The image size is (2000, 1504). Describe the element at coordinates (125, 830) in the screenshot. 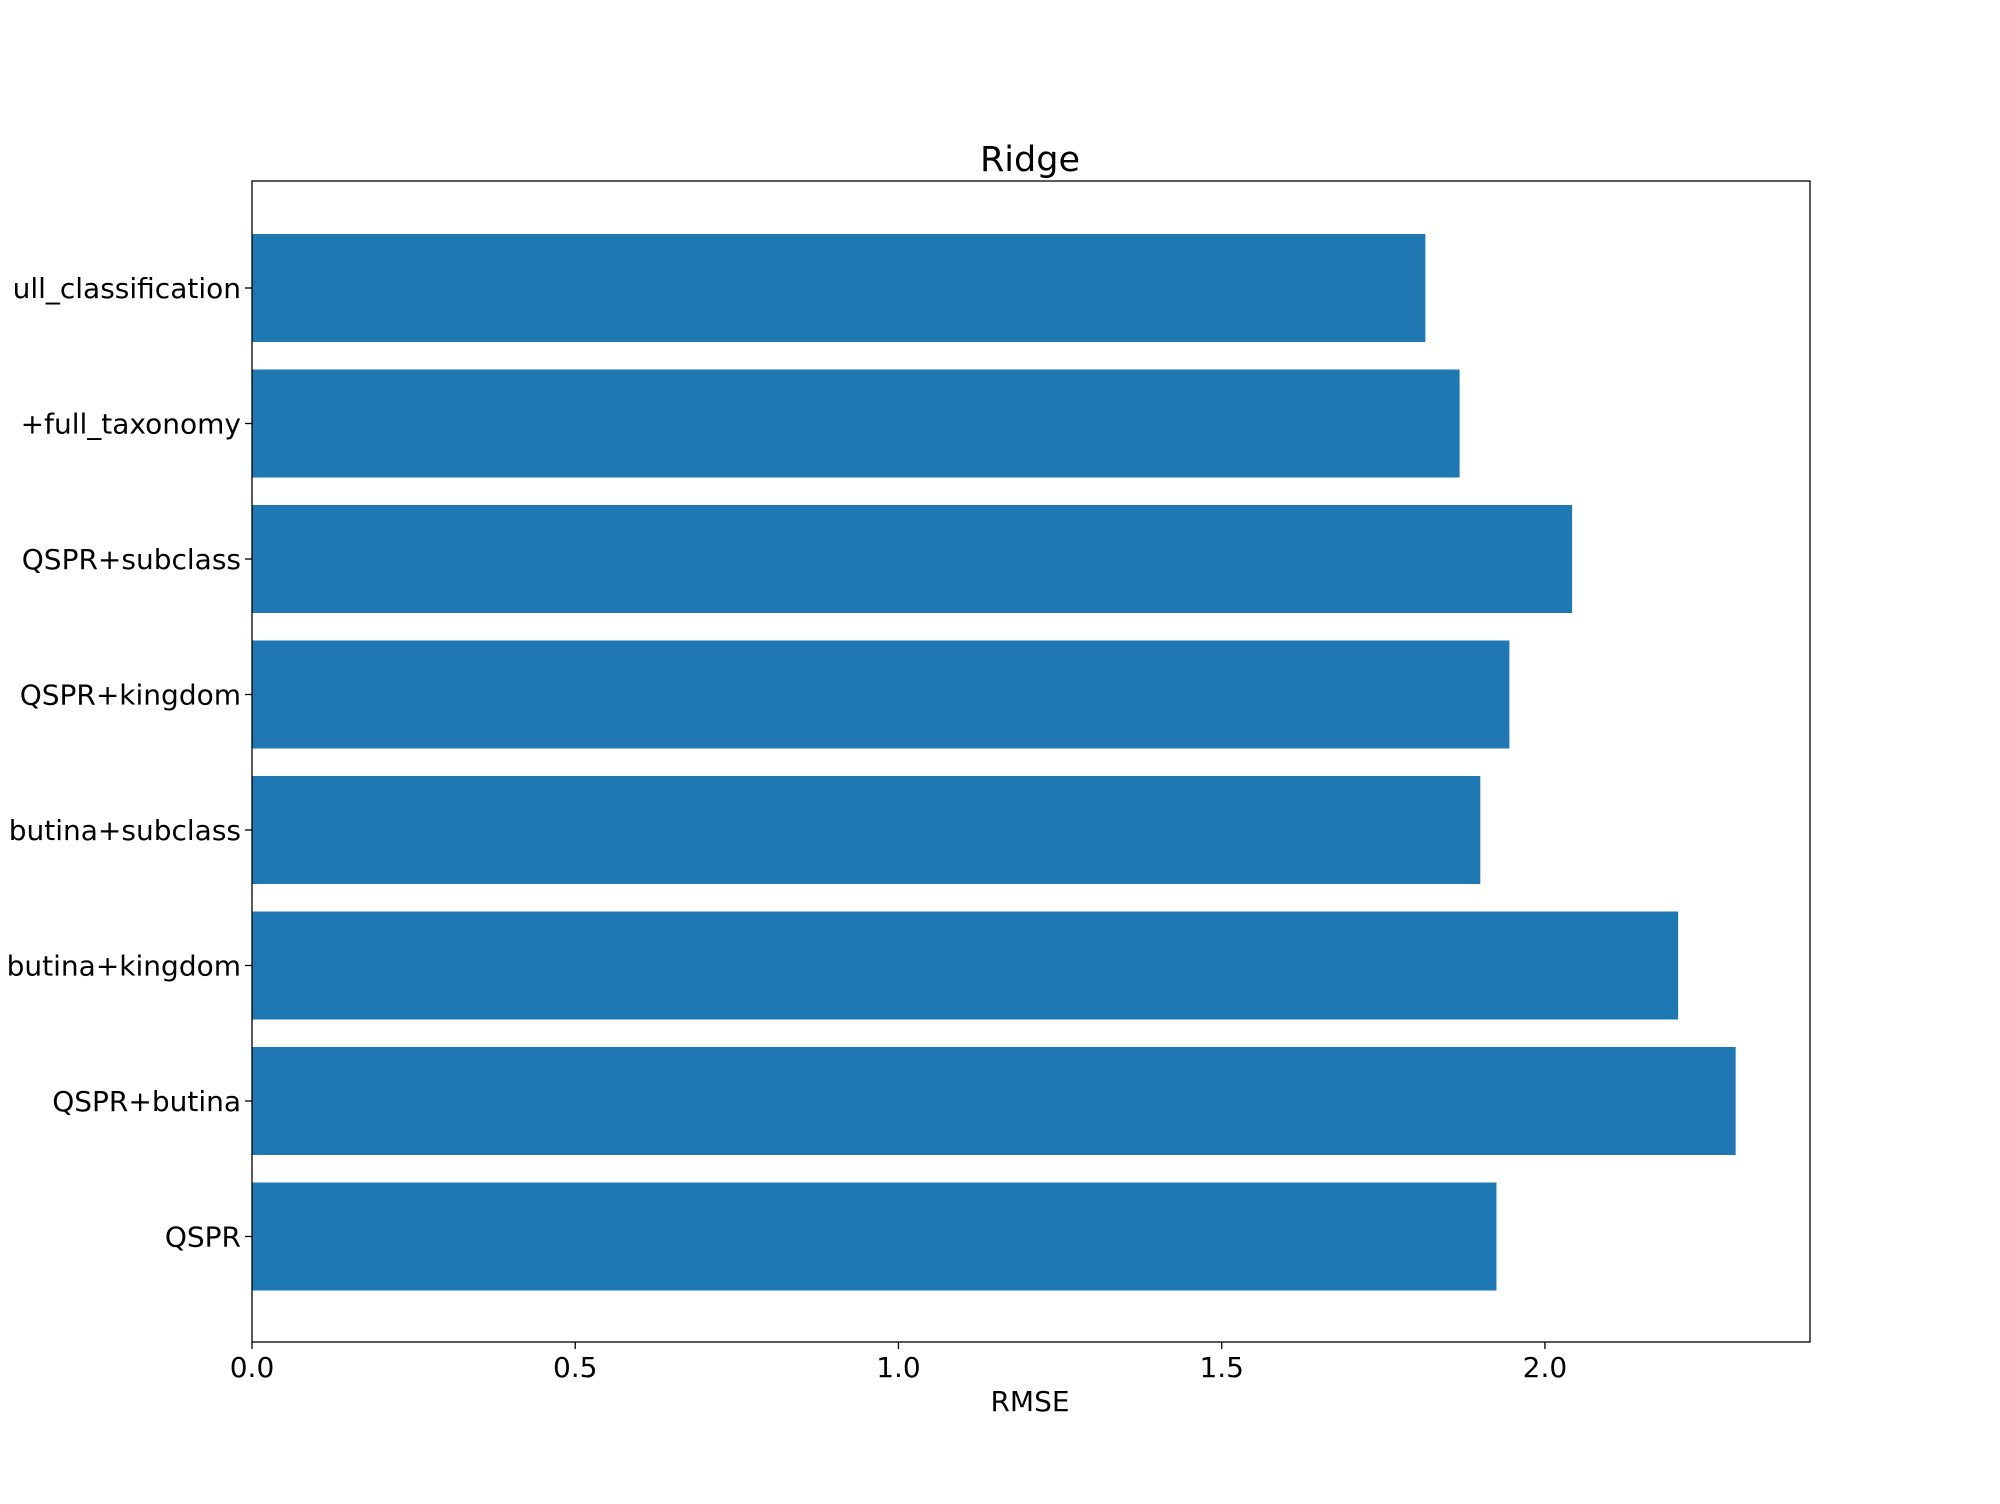

I see `y-tick-label: butina+subclass` at that location.